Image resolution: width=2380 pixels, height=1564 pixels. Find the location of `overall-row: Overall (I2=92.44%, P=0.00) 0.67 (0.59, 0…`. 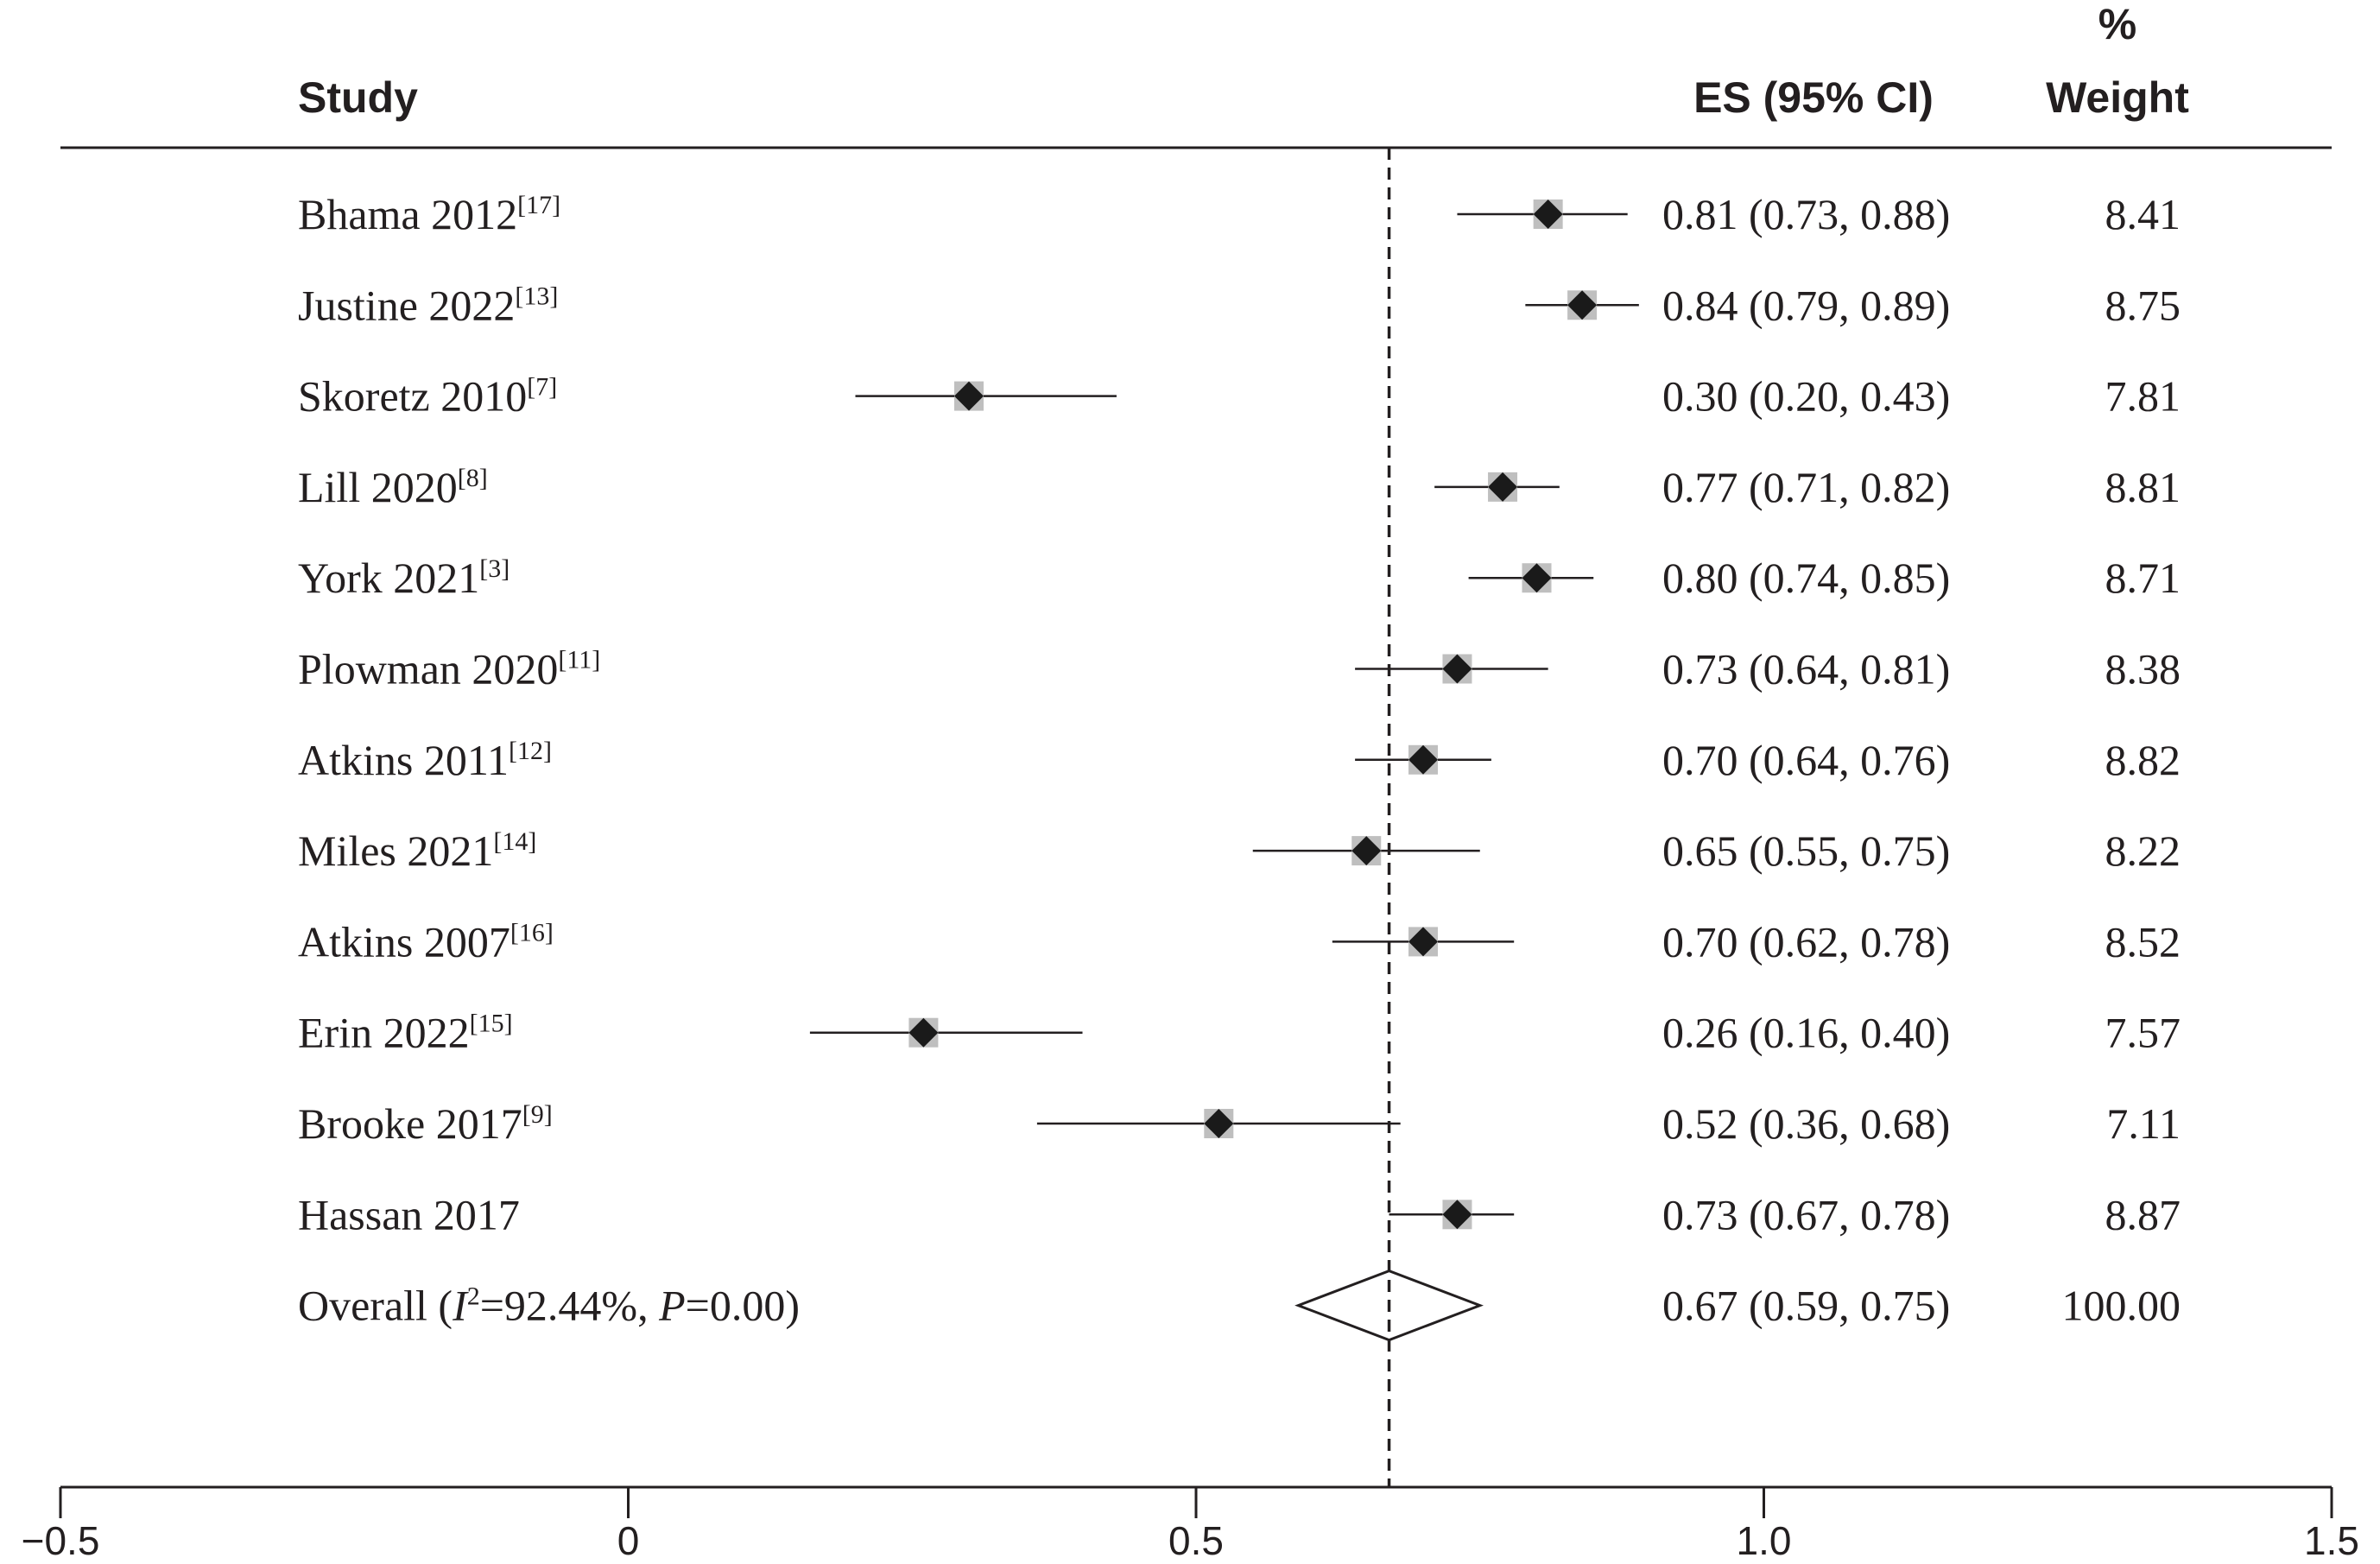

overall-row: Overall (I2=92.44%, P=0.00) 0.67 (0.59, 0… is located at coordinates (1240, 1305).